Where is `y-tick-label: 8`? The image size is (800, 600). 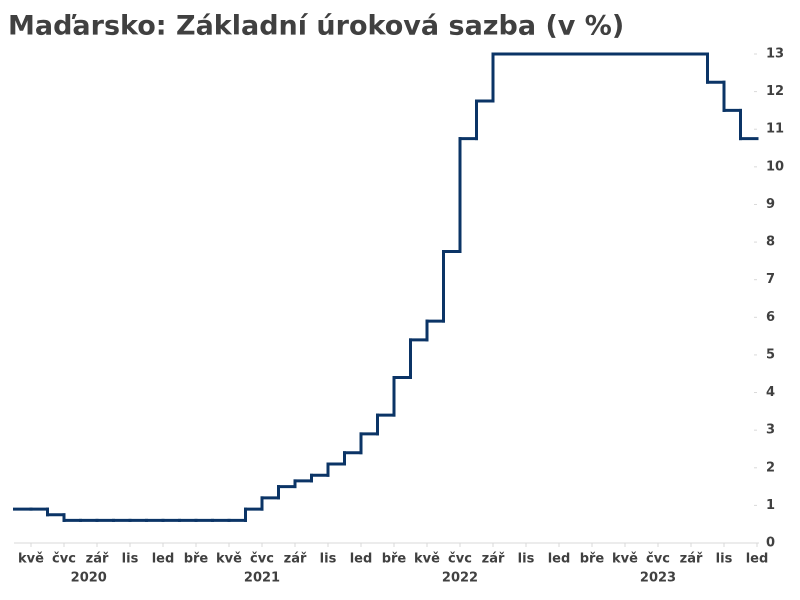 y-tick-label: 8 is located at coordinates (770, 242).